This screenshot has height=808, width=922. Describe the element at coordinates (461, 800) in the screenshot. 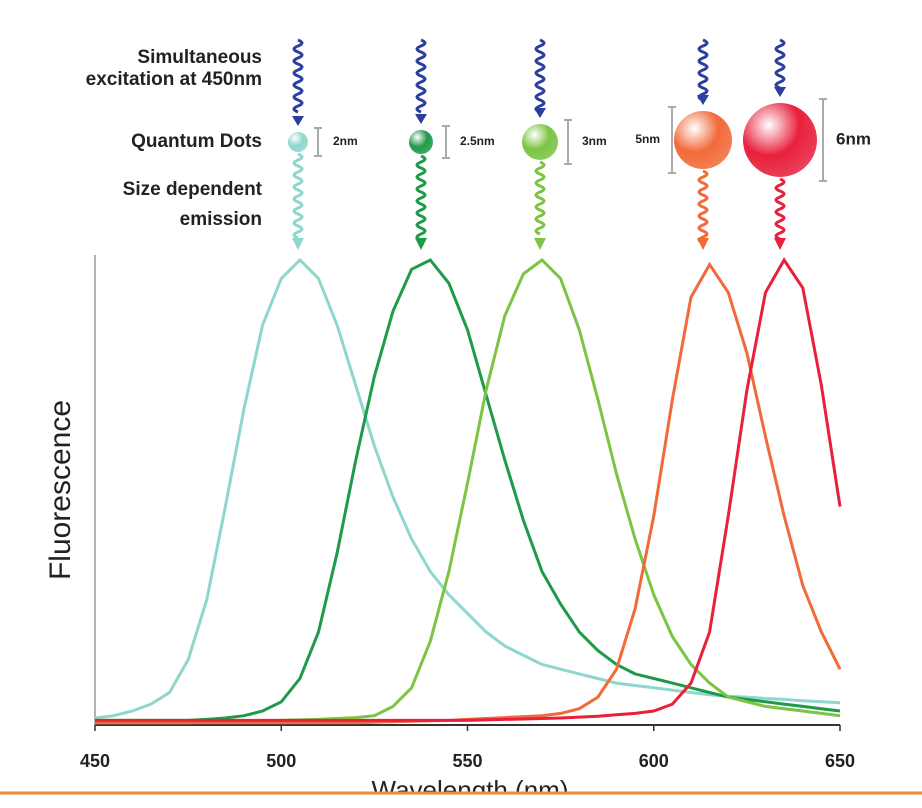

I see `bottom-bar` at that location.